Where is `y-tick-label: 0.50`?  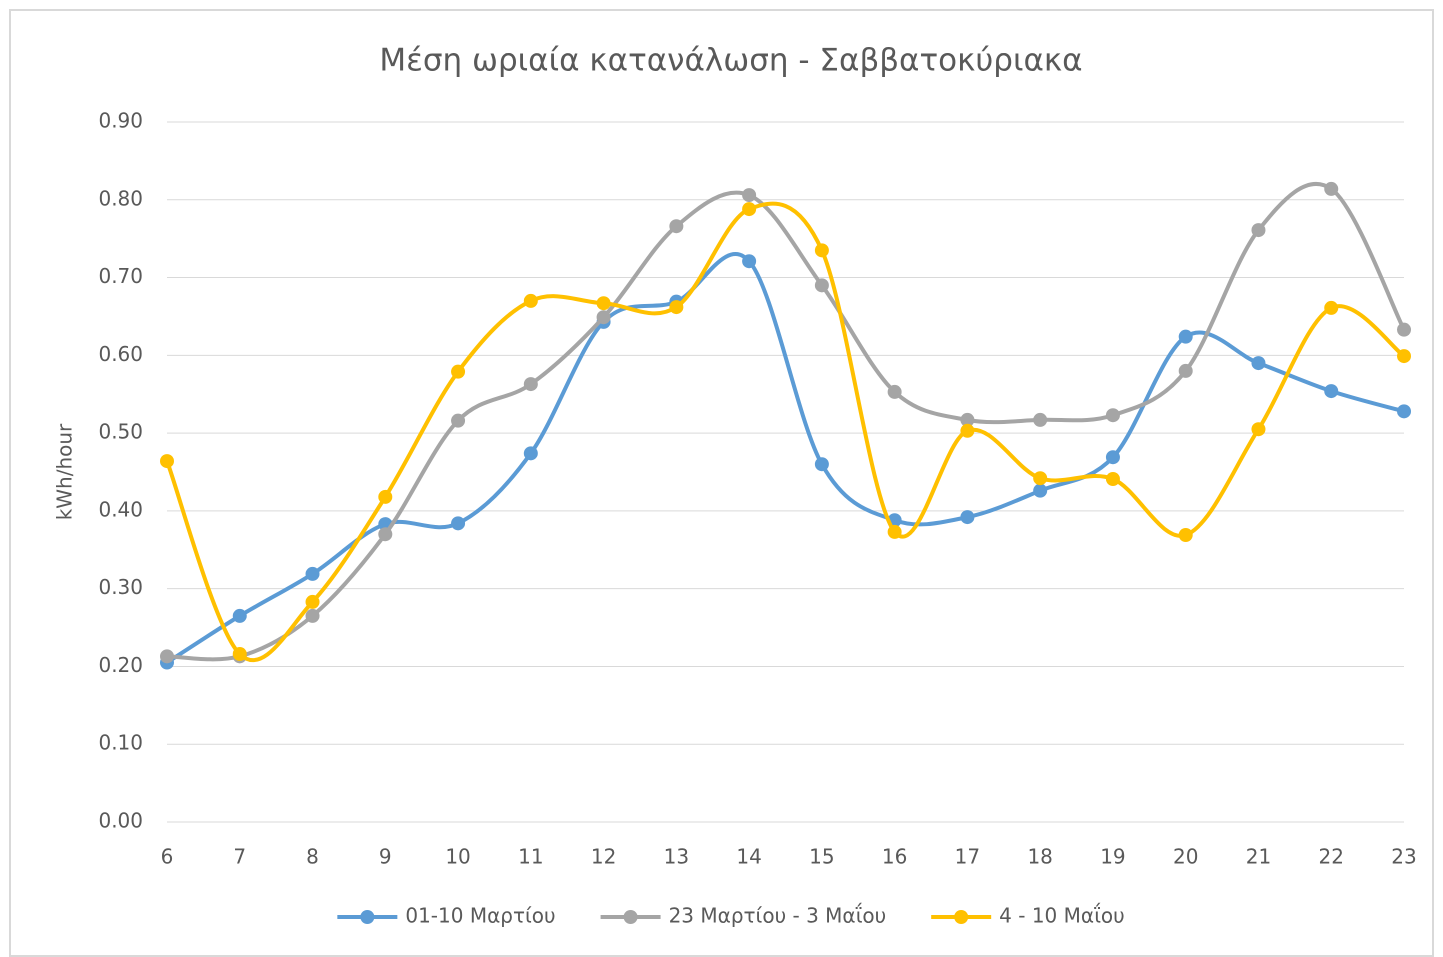 y-tick-label: 0.50 is located at coordinates (120, 432).